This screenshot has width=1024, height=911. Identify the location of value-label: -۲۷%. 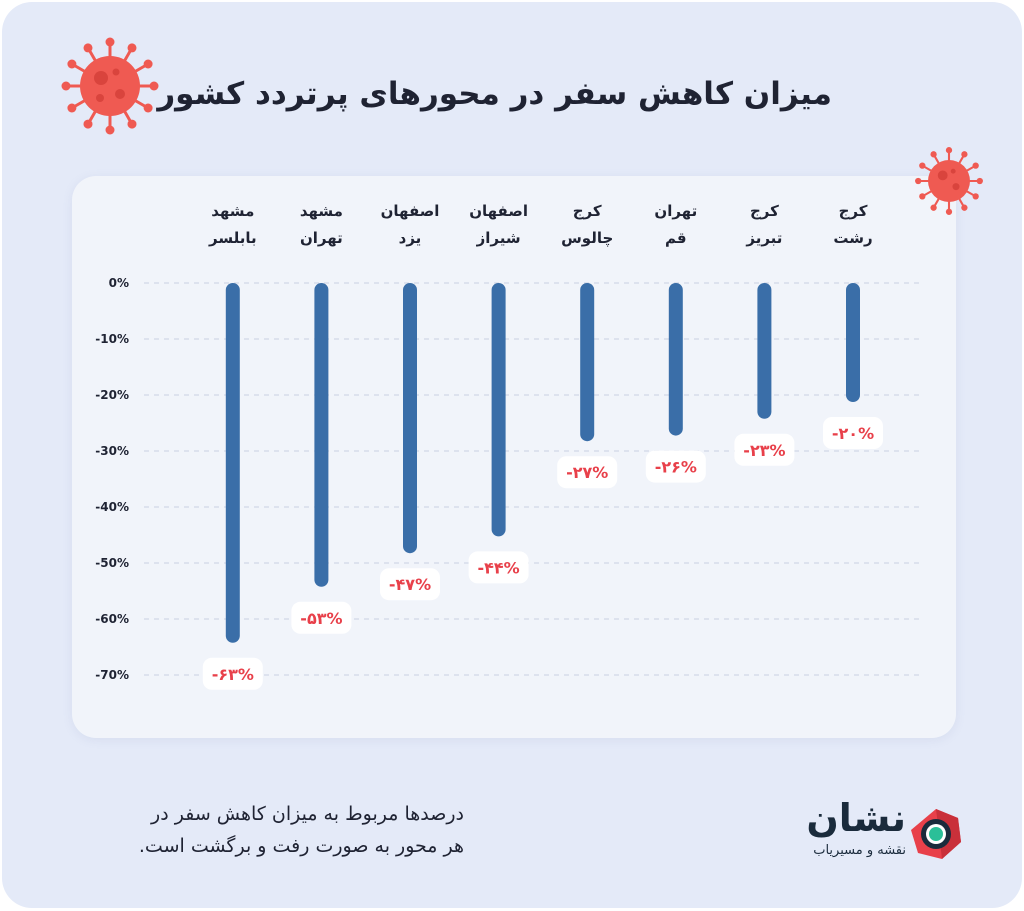
(587, 472).